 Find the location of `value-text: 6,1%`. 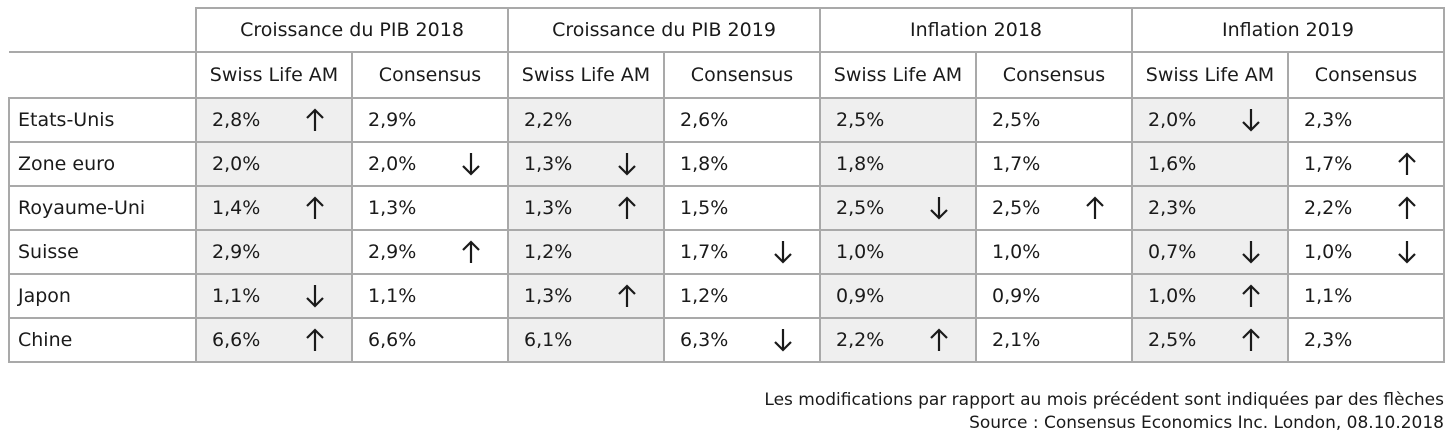

value-text: 6,1% is located at coordinates (548, 340).